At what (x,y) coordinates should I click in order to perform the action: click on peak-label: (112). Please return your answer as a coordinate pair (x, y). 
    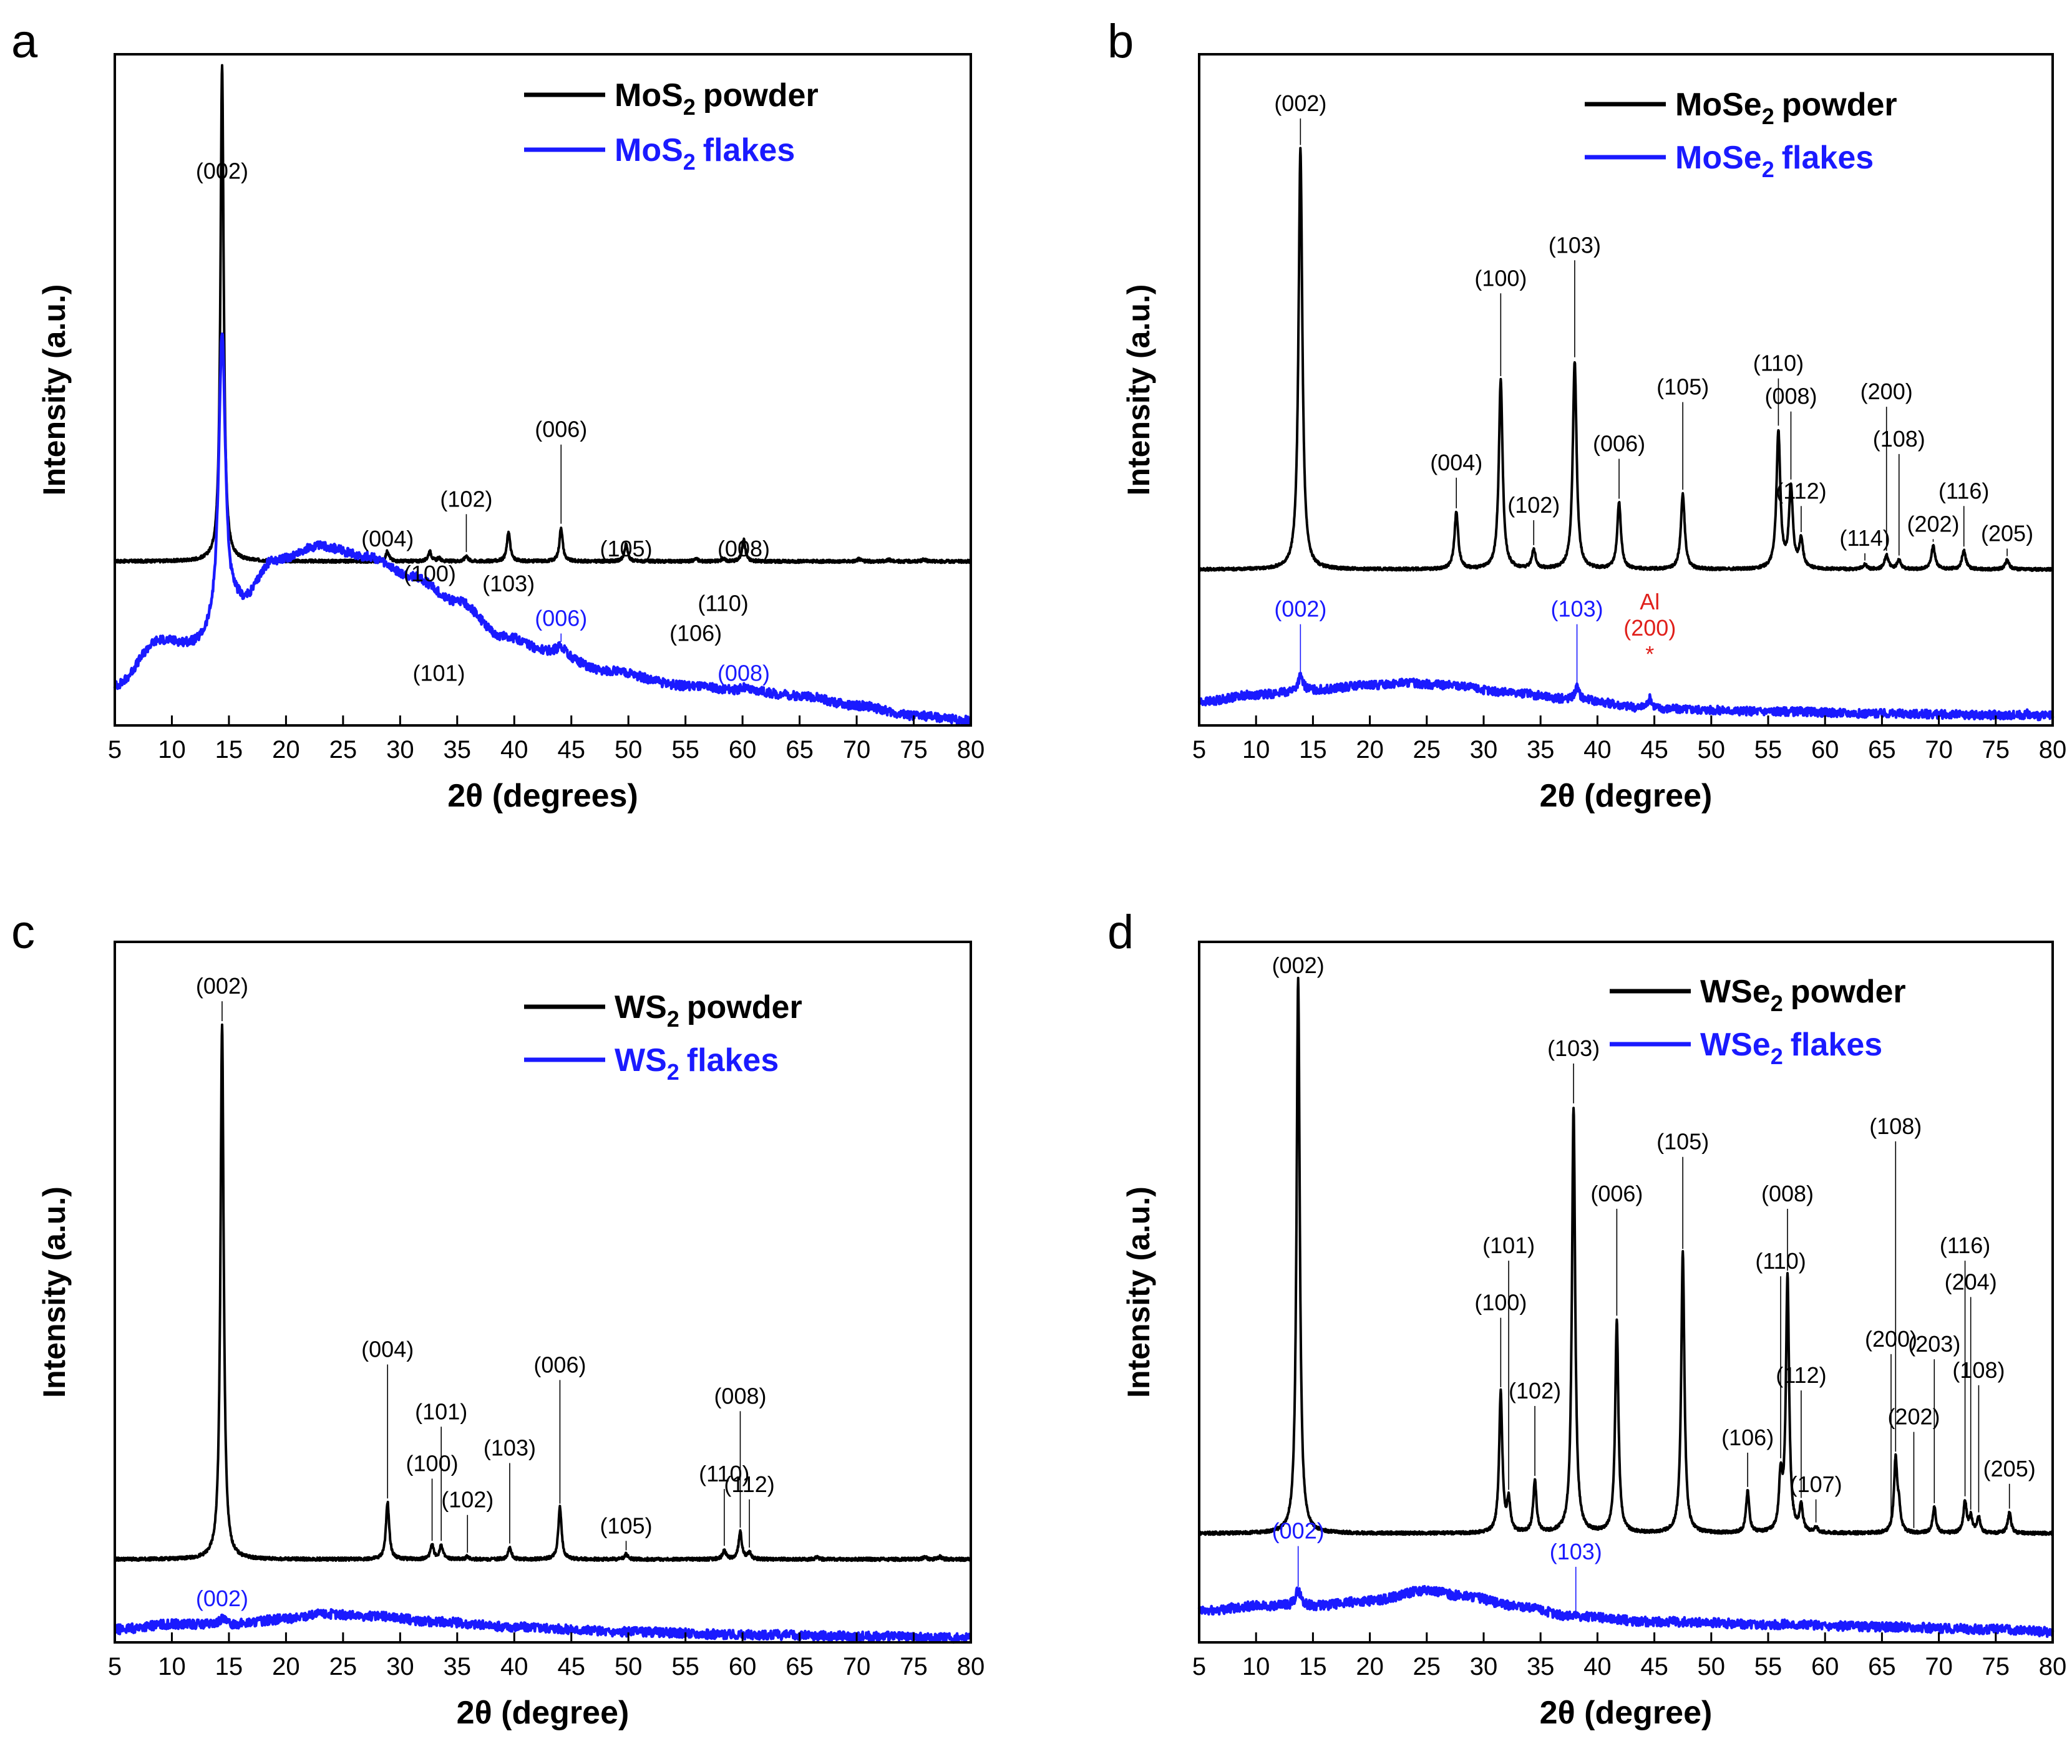
    Looking at the image, I should click on (1801, 1375).